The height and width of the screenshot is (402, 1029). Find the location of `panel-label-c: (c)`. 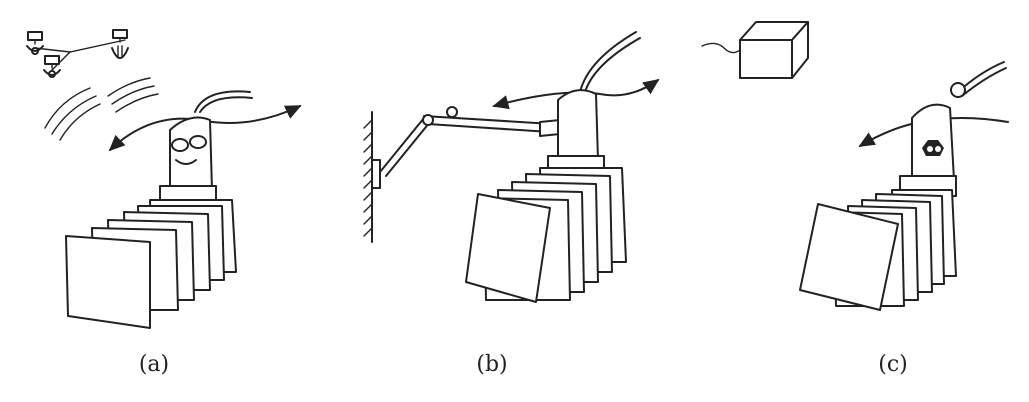

panel-label-c: (c) is located at coordinates (893, 364).